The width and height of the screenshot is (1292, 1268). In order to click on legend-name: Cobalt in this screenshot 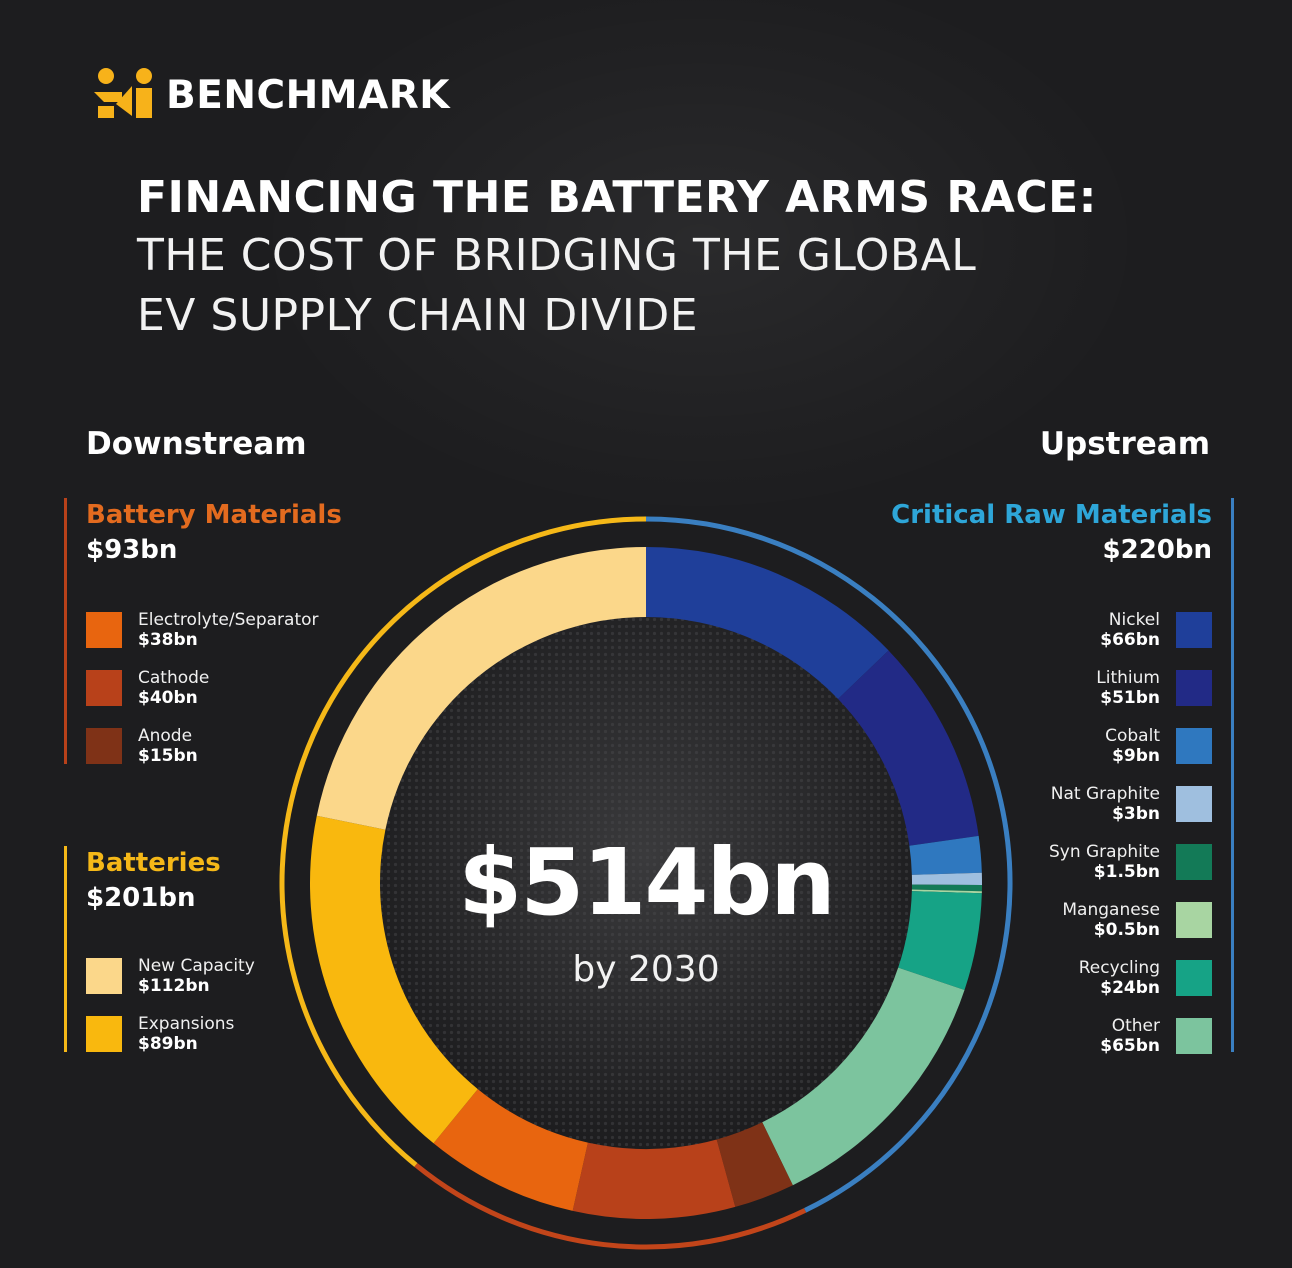, I will do `click(1132, 736)`.